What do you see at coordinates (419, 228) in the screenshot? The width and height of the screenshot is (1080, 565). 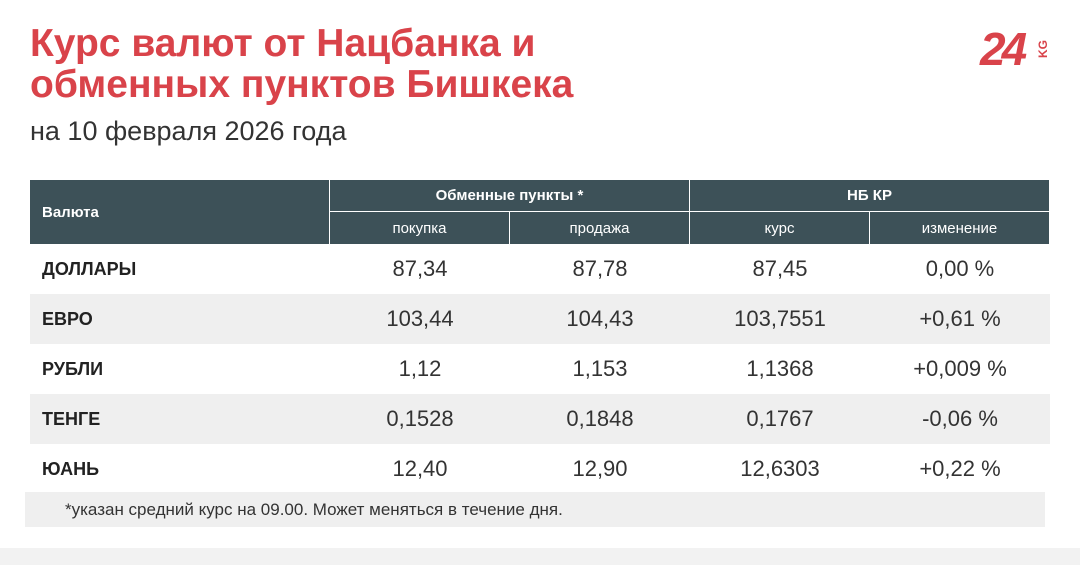 I see `sub-header: покупка` at bounding box center [419, 228].